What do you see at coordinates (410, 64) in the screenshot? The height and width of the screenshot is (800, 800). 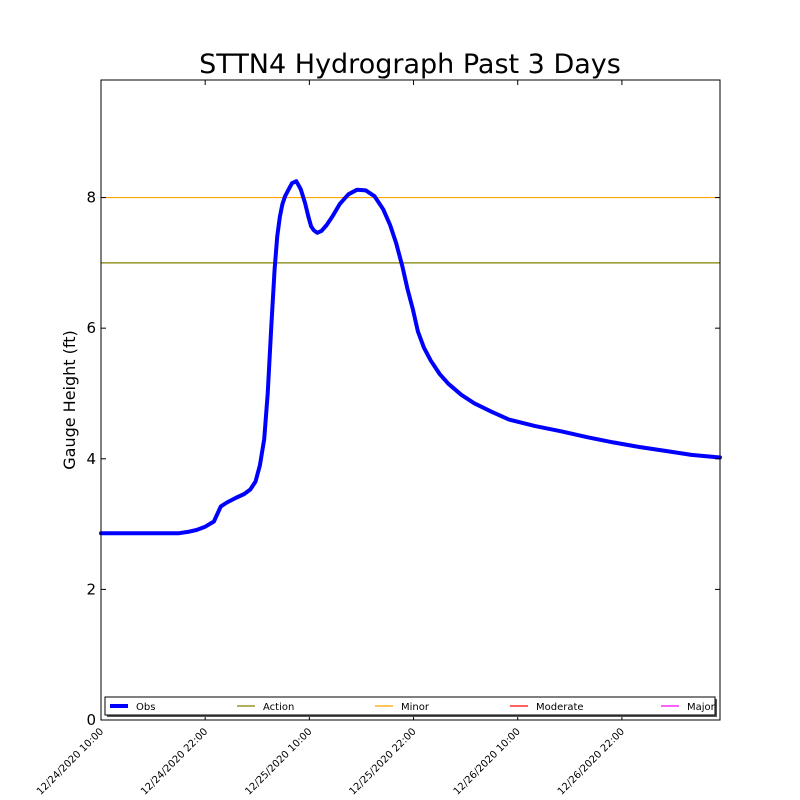 I see `chart-title: STTN4 Hydrograph Past 3 Days` at bounding box center [410, 64].